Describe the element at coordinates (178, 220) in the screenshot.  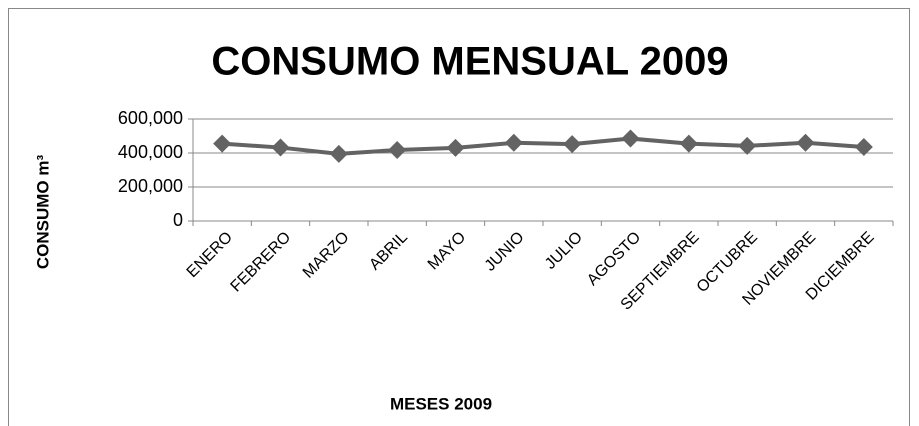
I see `y-tick-label: 0` at that location.